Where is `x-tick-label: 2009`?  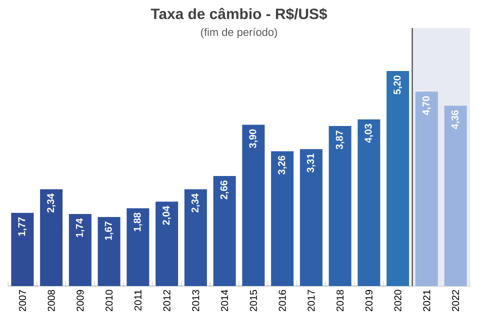
x-tick-label: 2009 is located at coordinates (80, 301).